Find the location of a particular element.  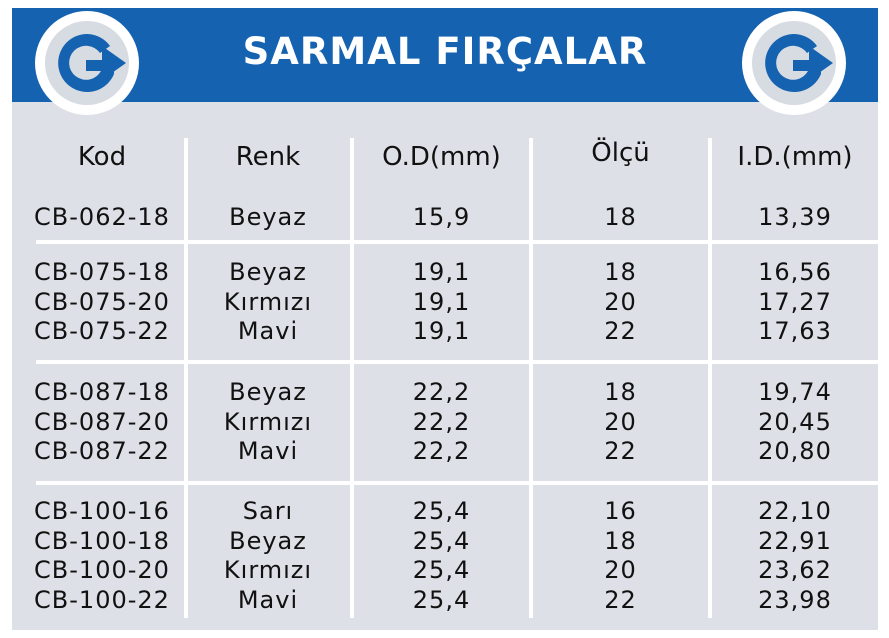

header-banner: SARMAL FIRÇALAR is located at coordinates (445, 55).